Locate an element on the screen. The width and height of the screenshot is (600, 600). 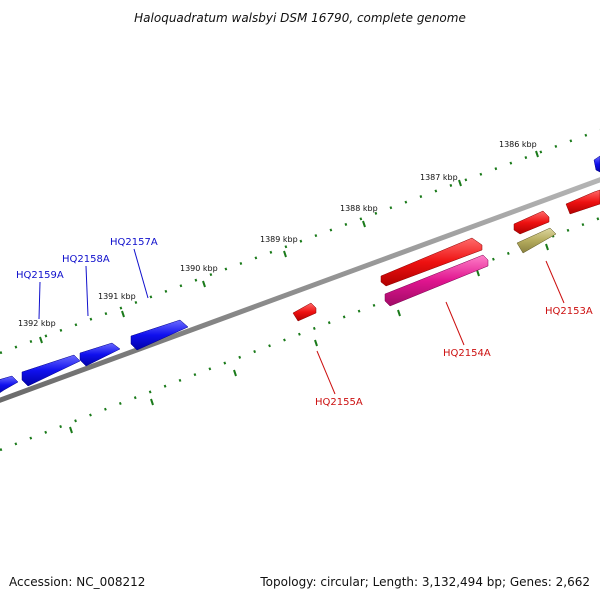
gene-arrow-hq2158a is located at coordinates (100, 354).